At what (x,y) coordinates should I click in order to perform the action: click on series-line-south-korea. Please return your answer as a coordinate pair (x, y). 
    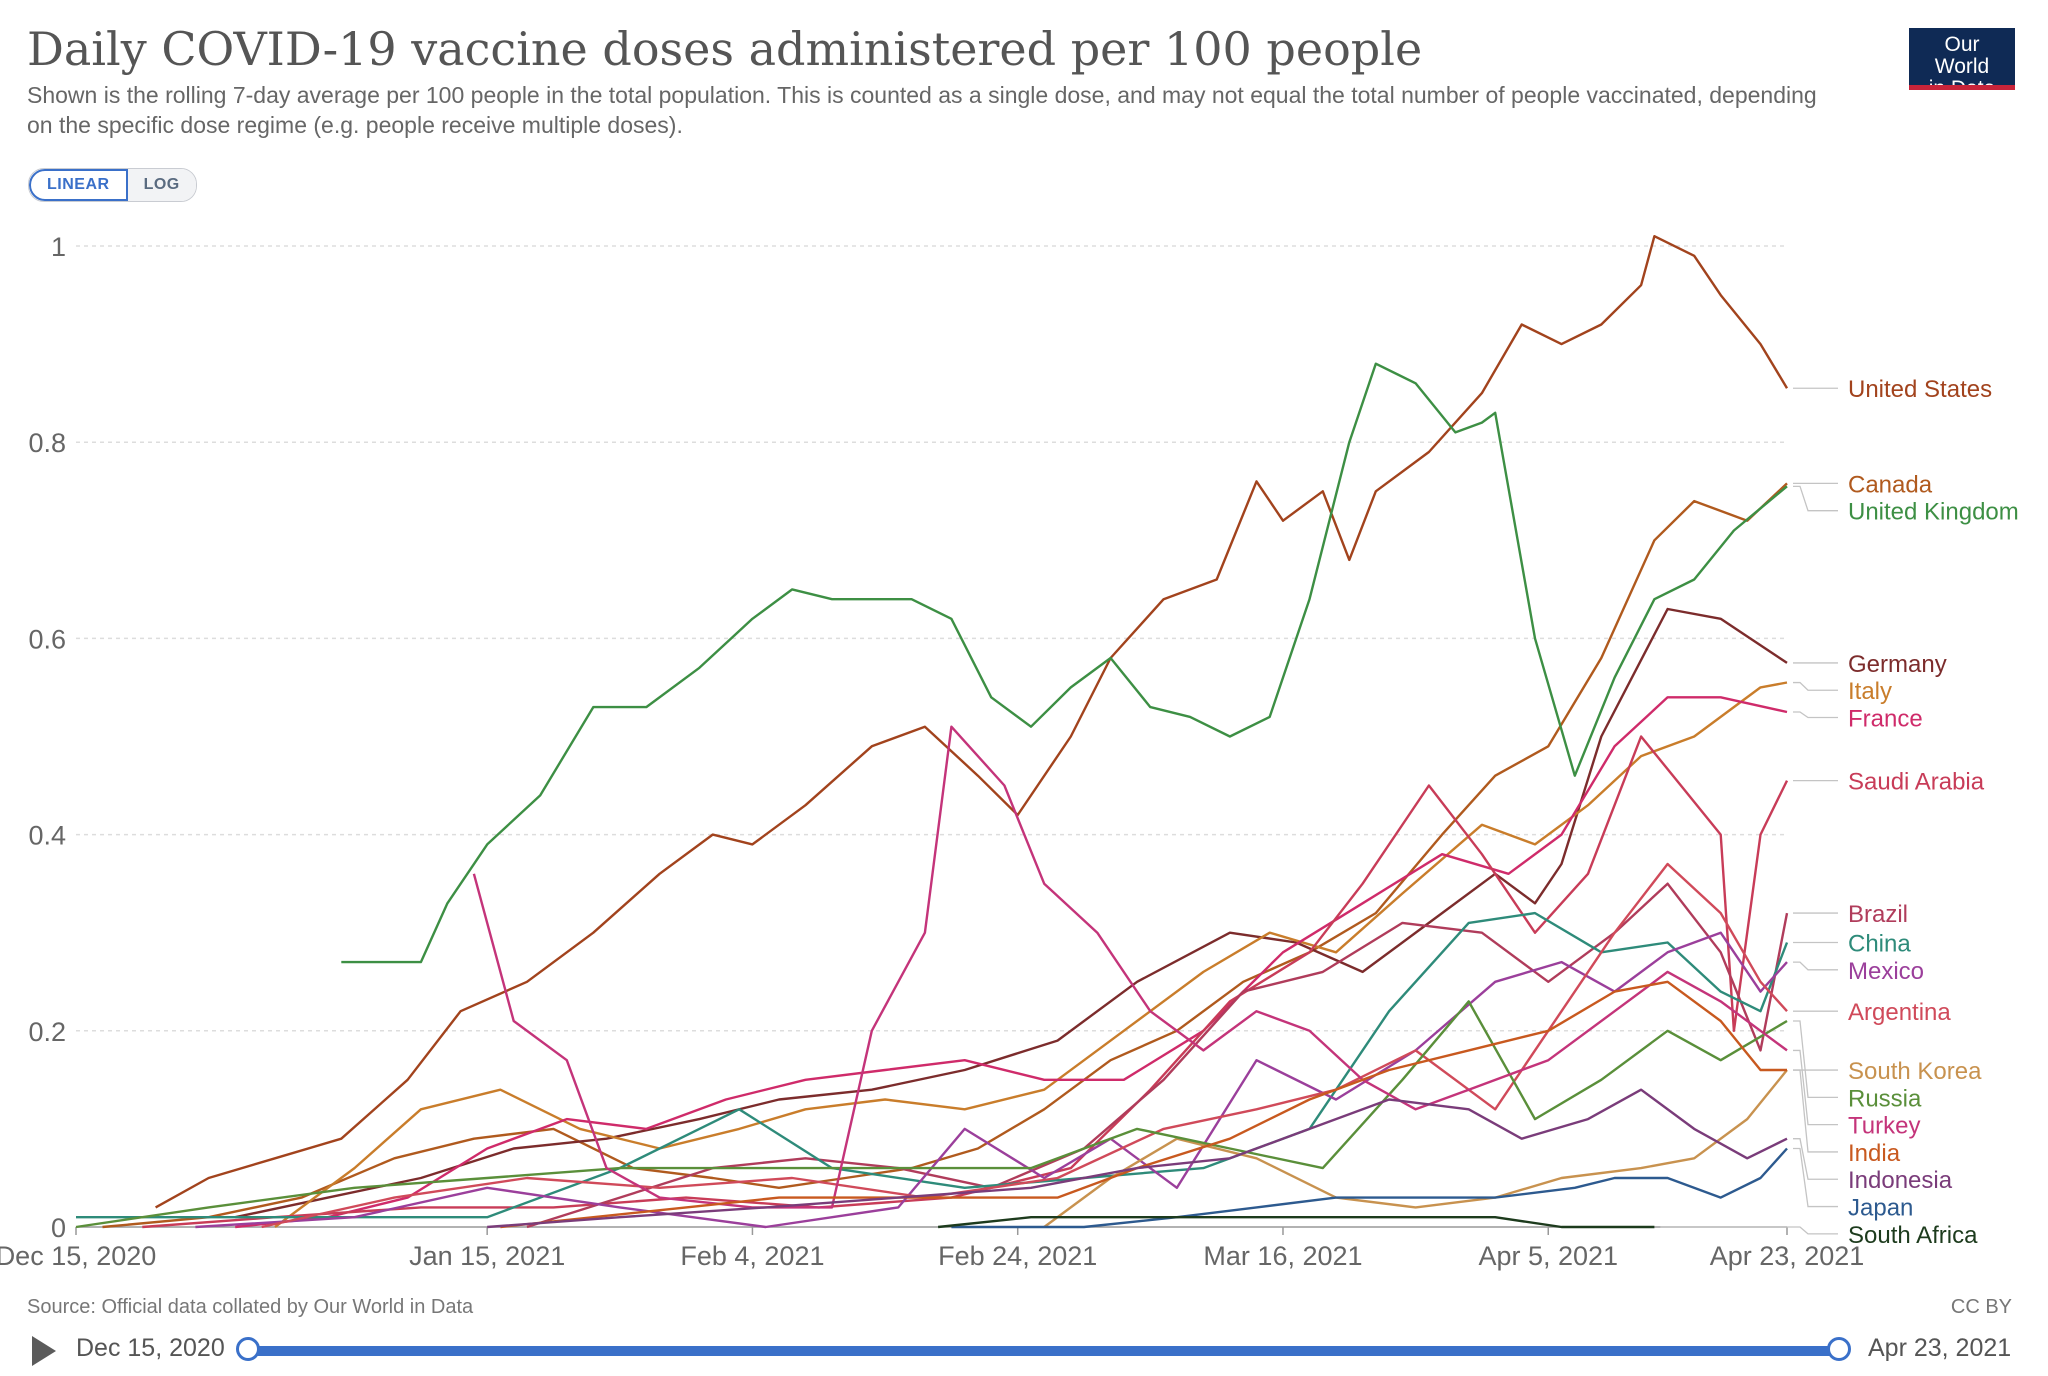
    Looking at the image, I should click on (1415, 1148).